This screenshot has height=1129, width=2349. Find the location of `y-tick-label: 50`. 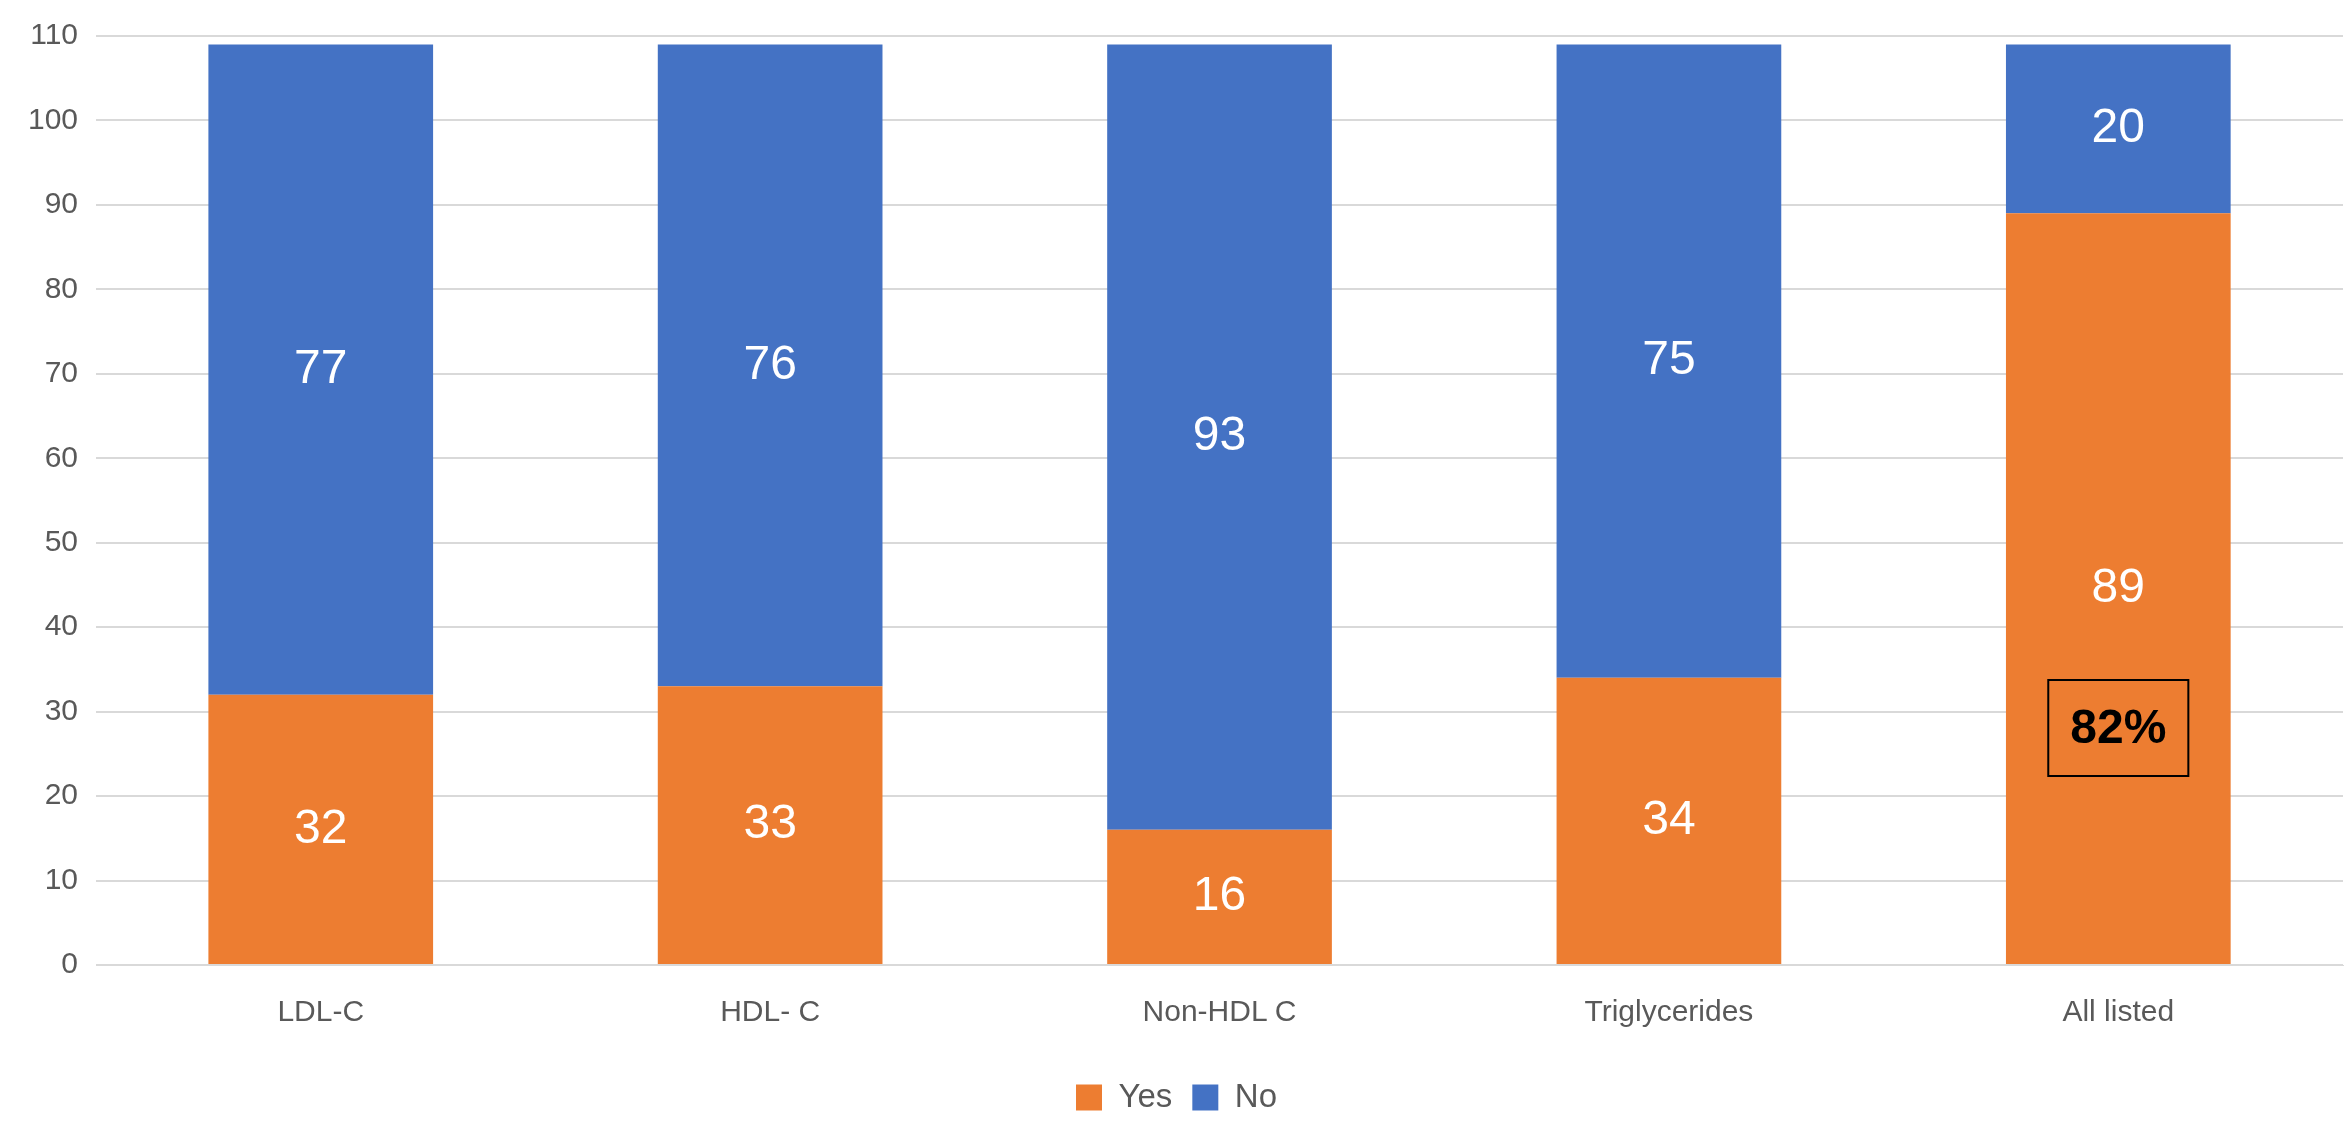

y-tick-label: 50 is located at coordinates (61, 540).